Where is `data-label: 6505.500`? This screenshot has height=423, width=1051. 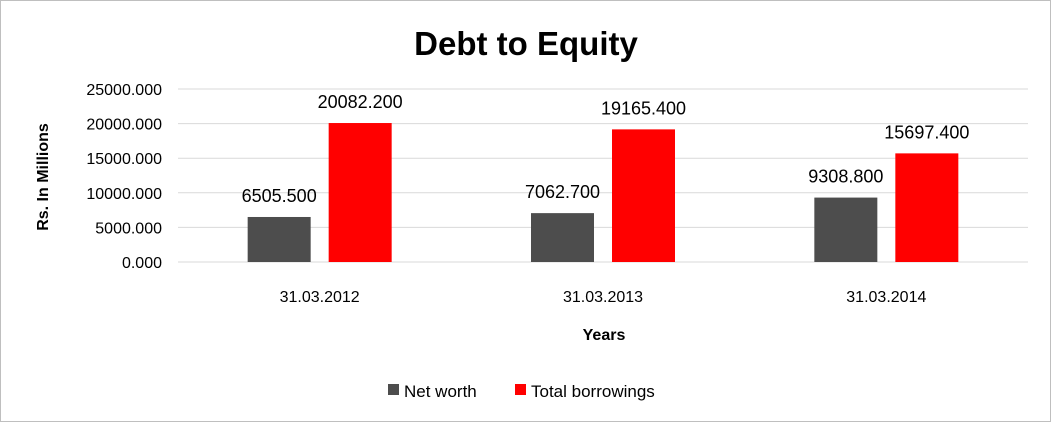
data-label: 6505.500 is located at coordinates (279, 196).